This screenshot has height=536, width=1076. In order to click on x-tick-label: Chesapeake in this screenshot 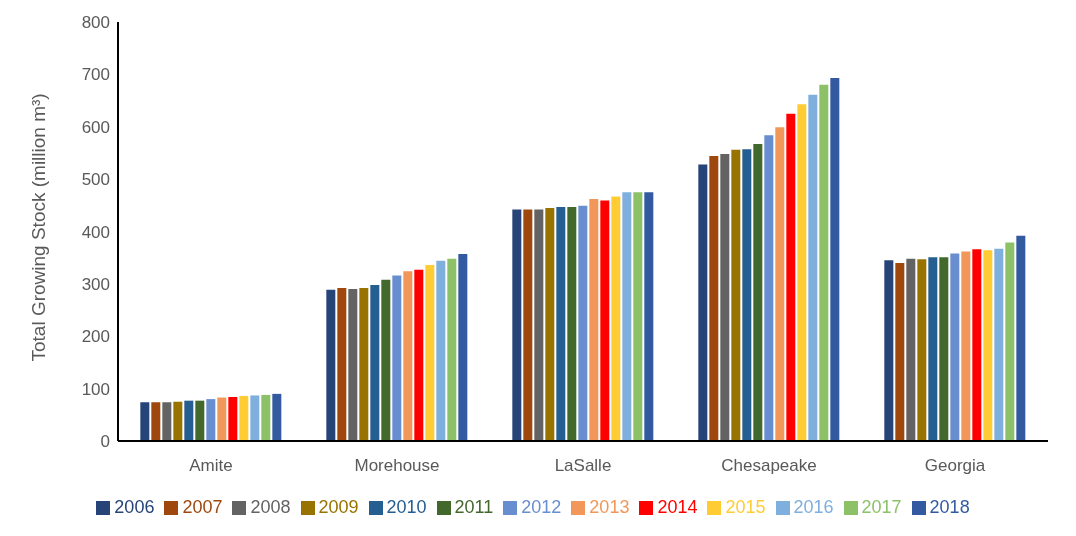, I will do `click(769, 466)`.